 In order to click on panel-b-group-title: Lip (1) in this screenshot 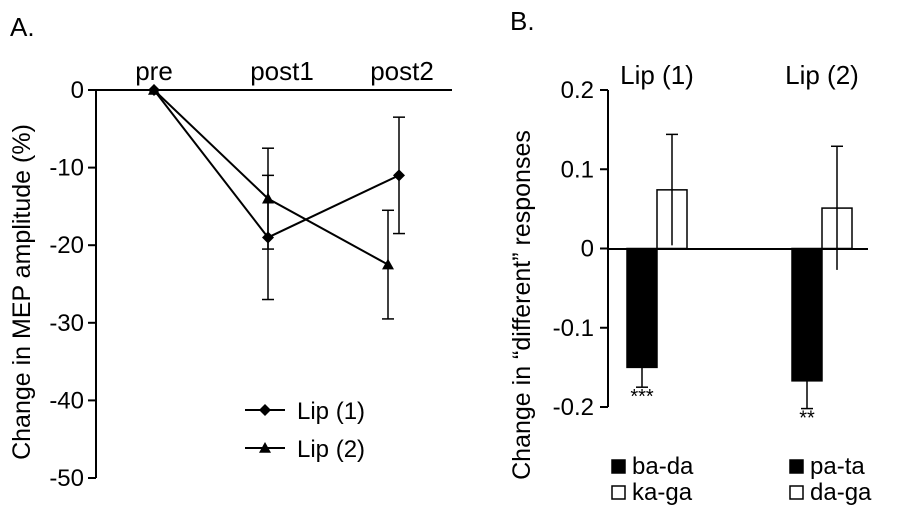, I will do `click(657, 75)`.